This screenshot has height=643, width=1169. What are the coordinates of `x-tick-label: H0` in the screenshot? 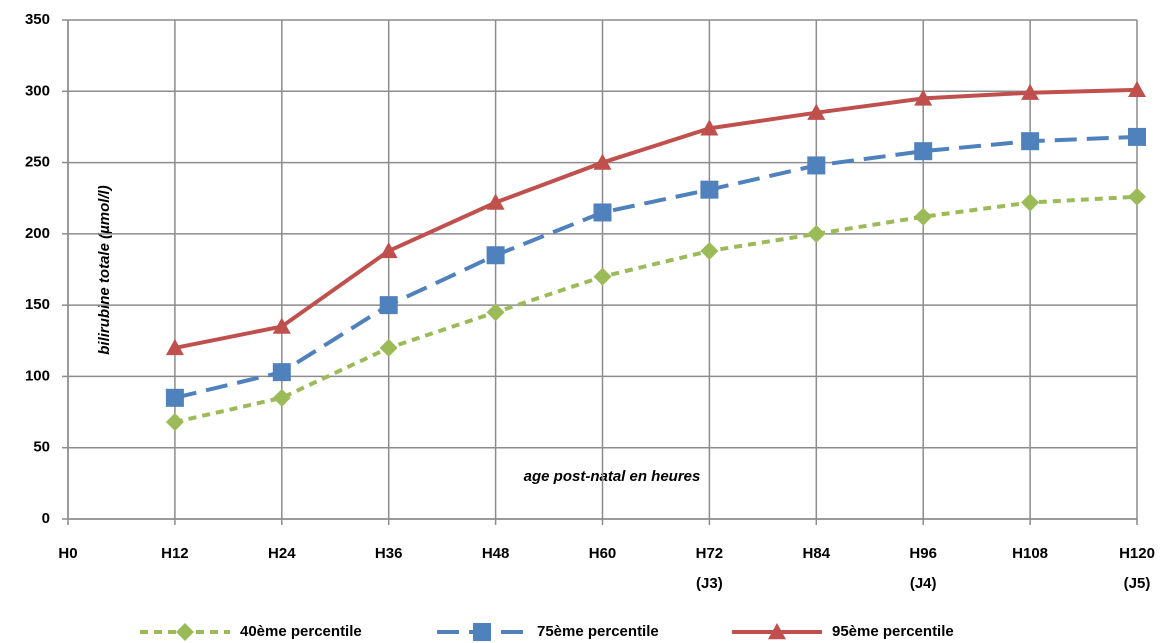 It's located at (67, 553).